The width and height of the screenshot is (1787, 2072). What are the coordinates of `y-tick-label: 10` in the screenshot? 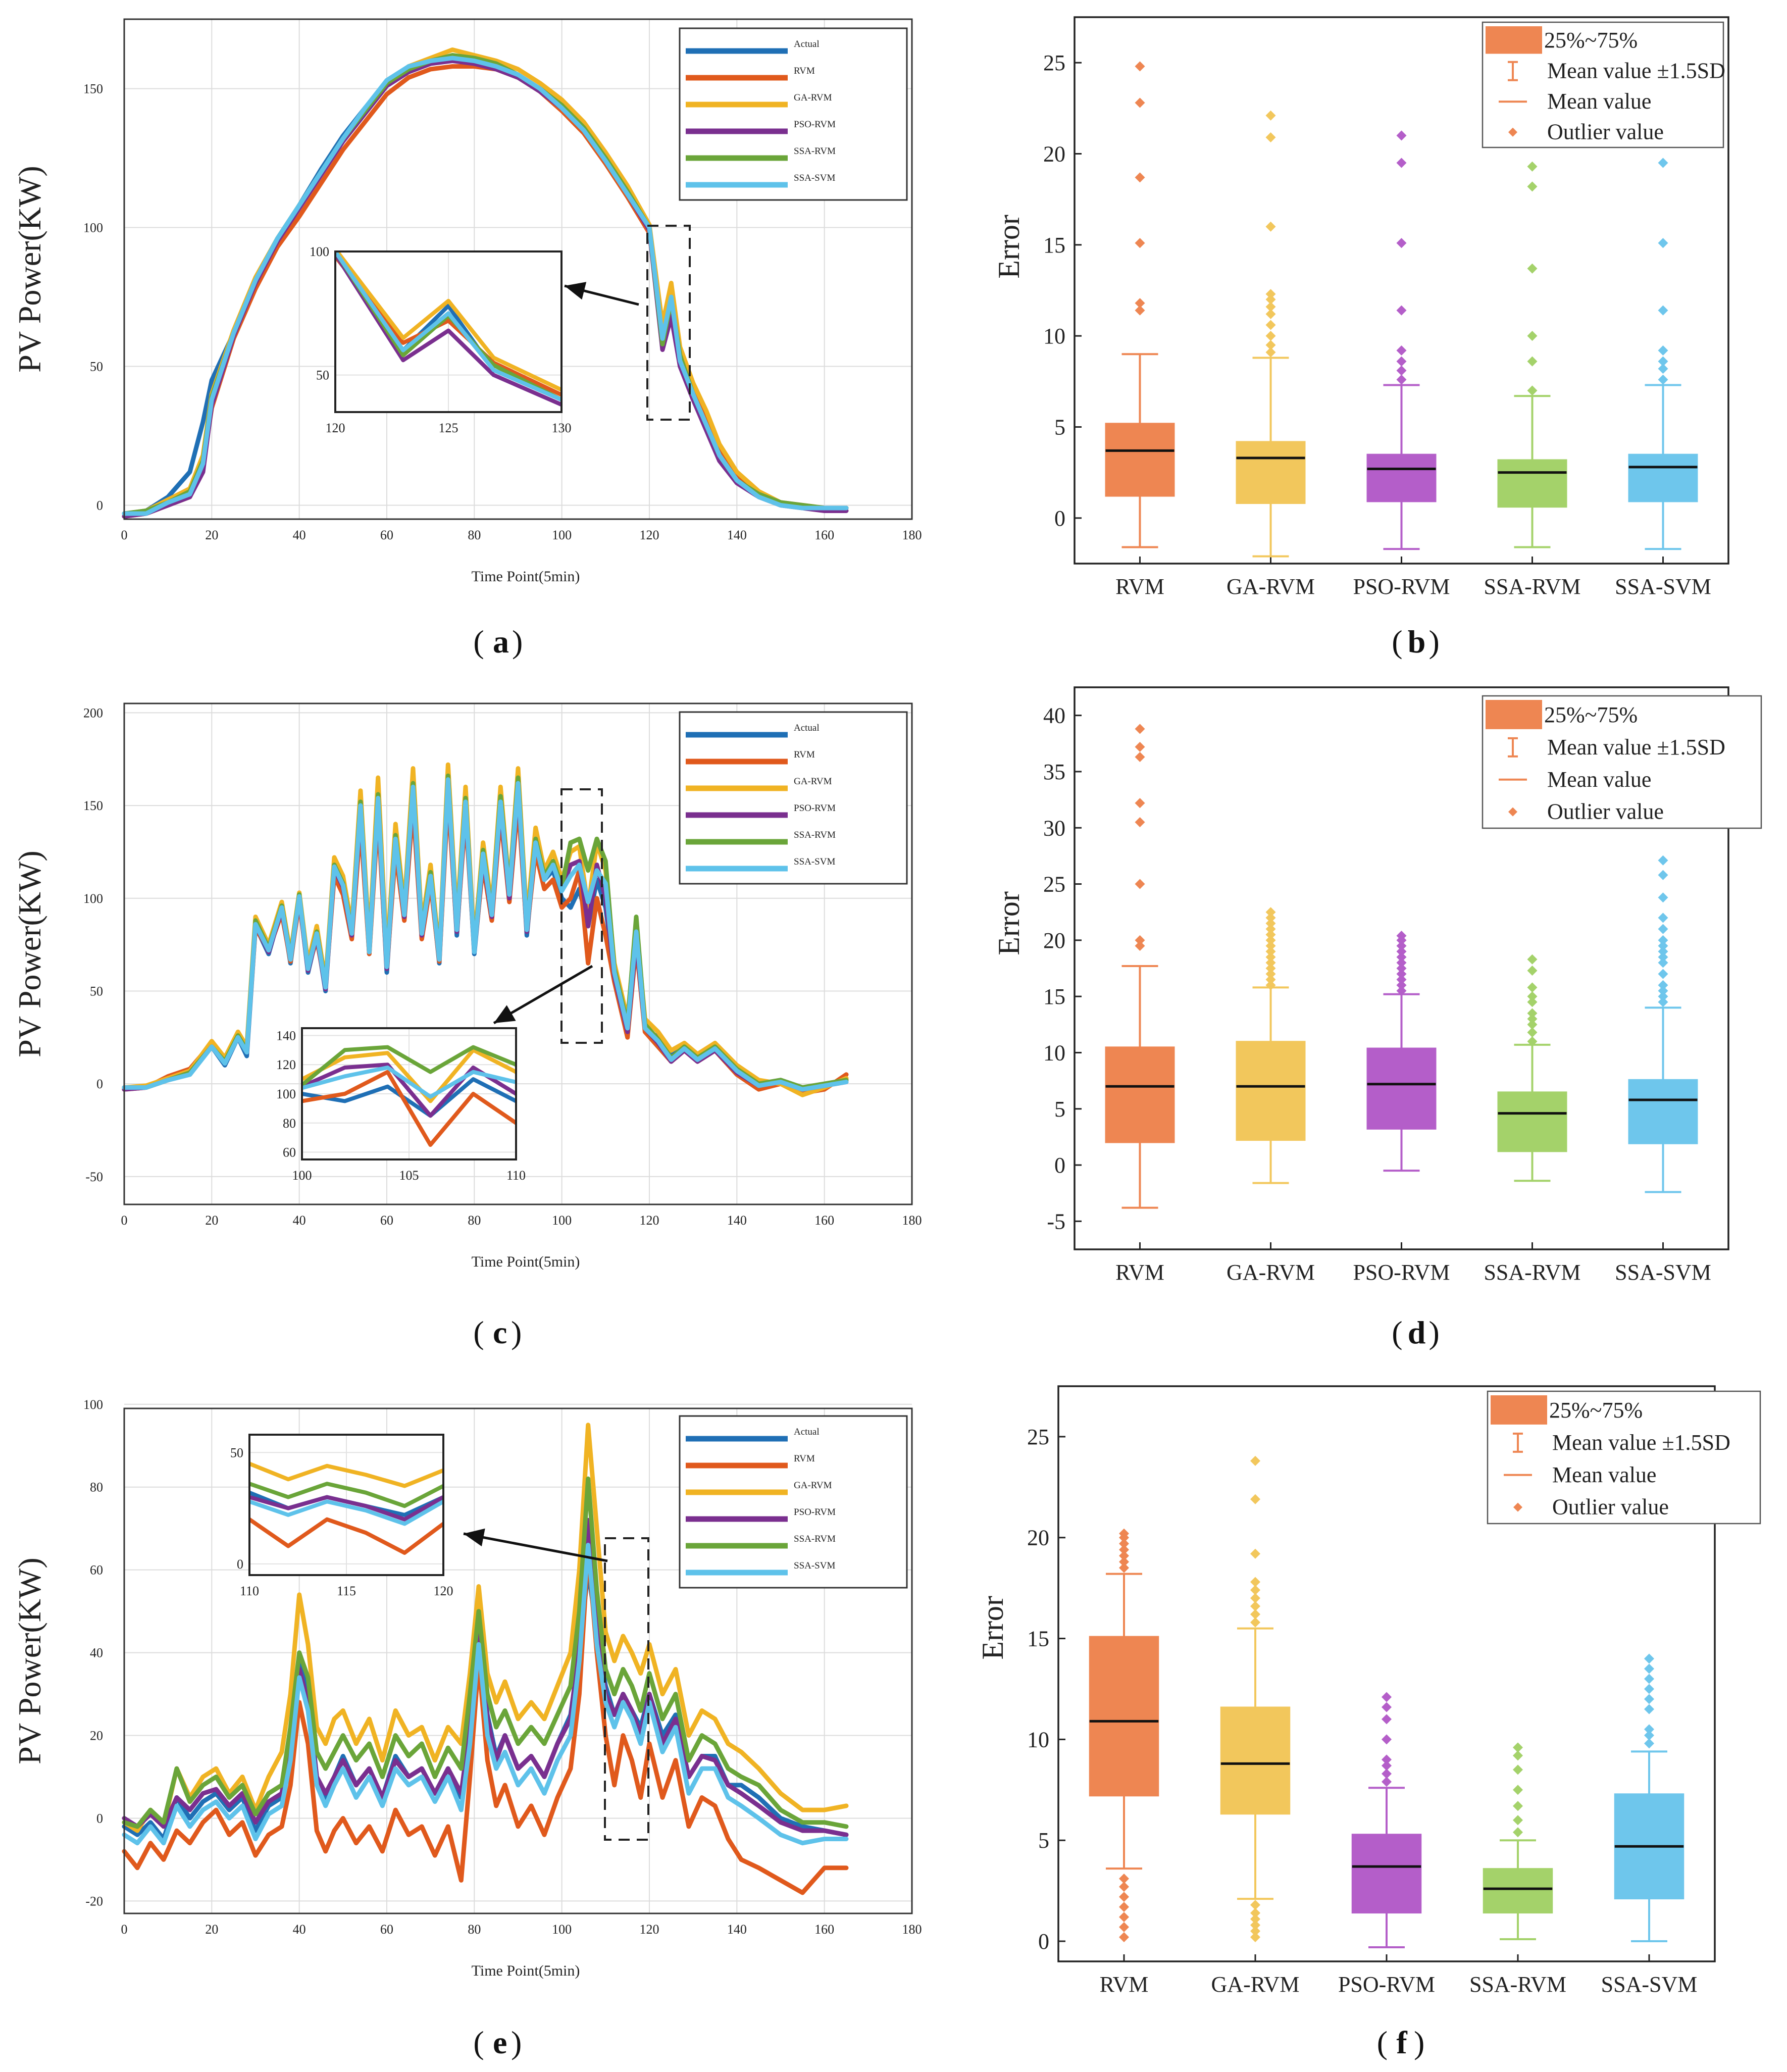 It's located at (1038, 1739).